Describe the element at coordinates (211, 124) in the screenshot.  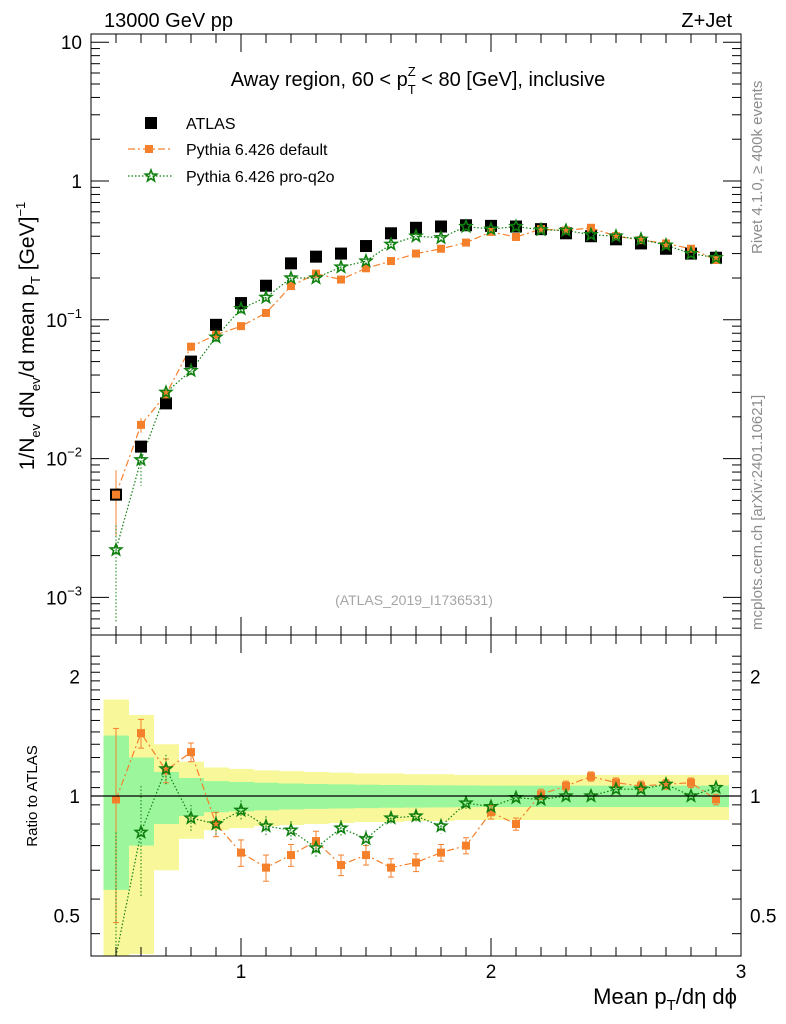
I see `legend-atlas-label: ATLAS` at that location.